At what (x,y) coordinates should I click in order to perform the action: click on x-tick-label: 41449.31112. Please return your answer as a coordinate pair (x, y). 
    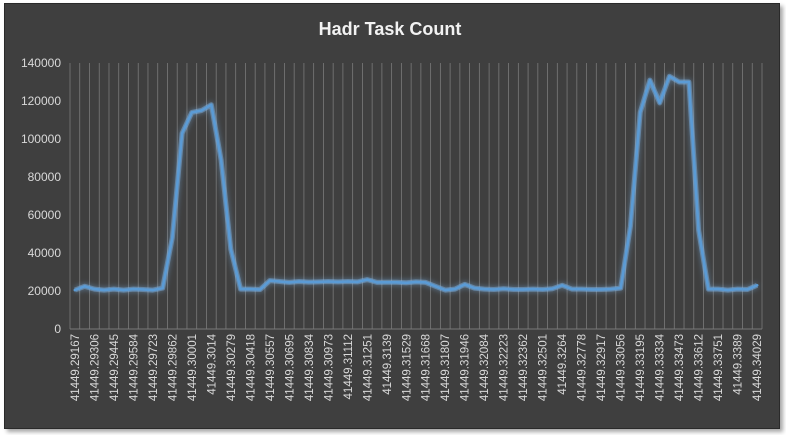
    Looking at the image, I should click on (349, 366).